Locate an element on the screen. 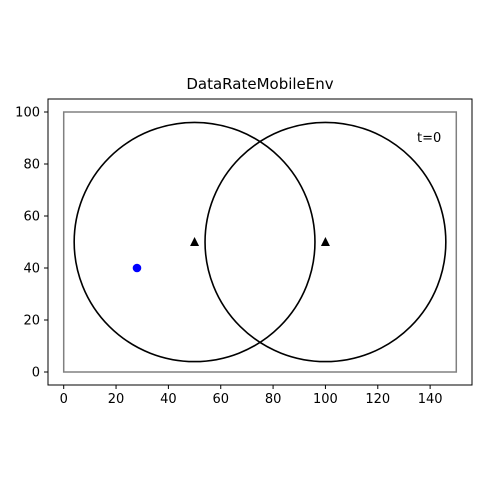  x-tick-label: 60 is located at coordinates (220, 399).